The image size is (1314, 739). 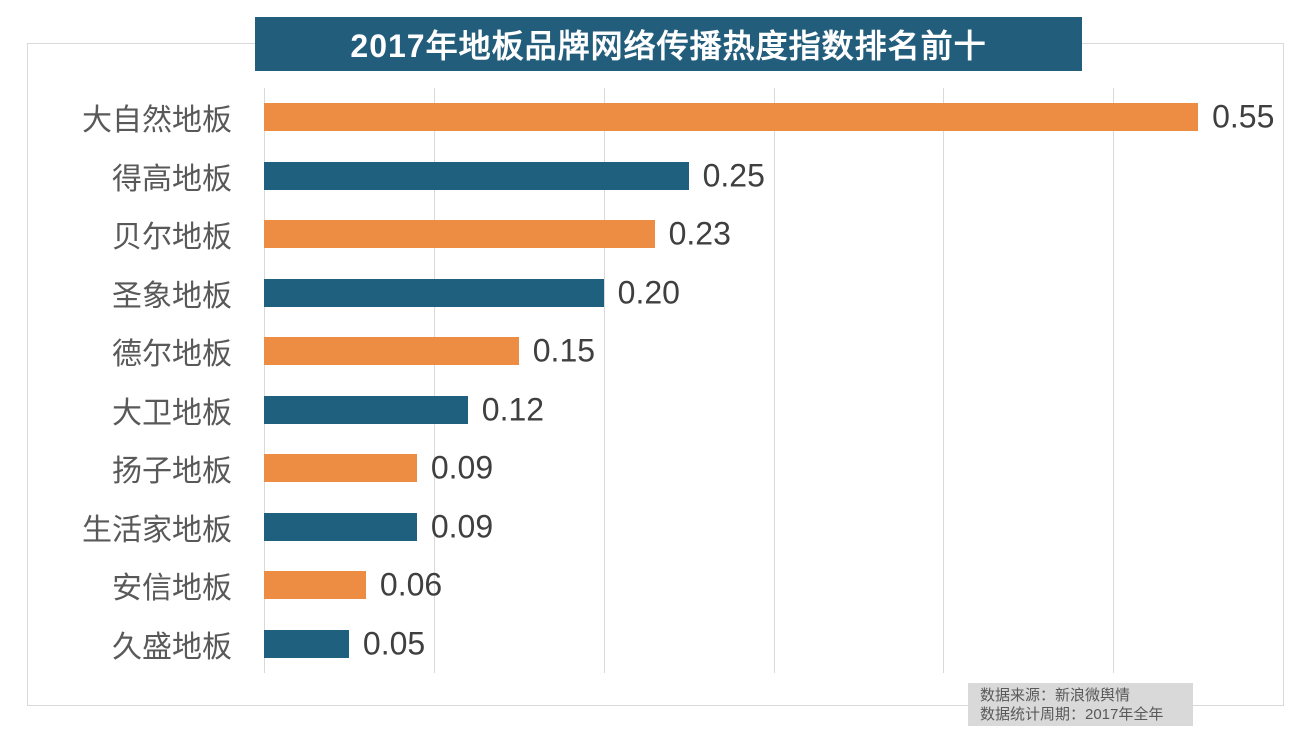 I want to click on value-label: 0.23, so click(x=699, y=233).